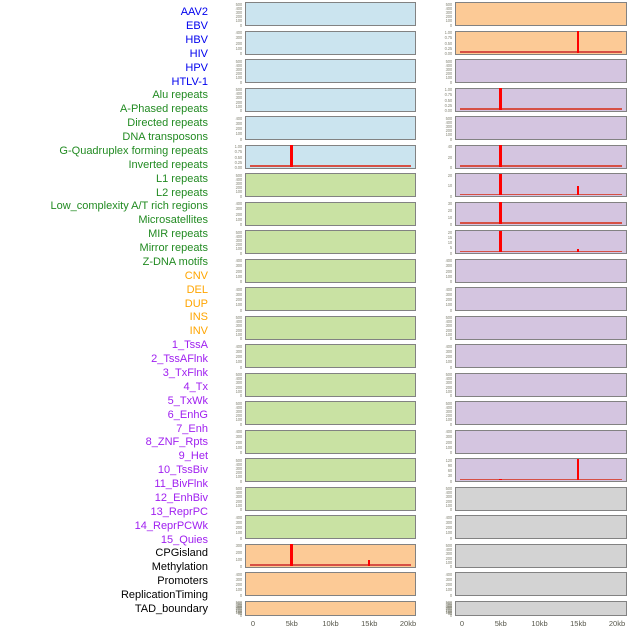 This screenshot has height=630, width=630. Describe the element at coordinates (330, 185) in the screenshot. I see `track-panel-alu-repeats` at that location.